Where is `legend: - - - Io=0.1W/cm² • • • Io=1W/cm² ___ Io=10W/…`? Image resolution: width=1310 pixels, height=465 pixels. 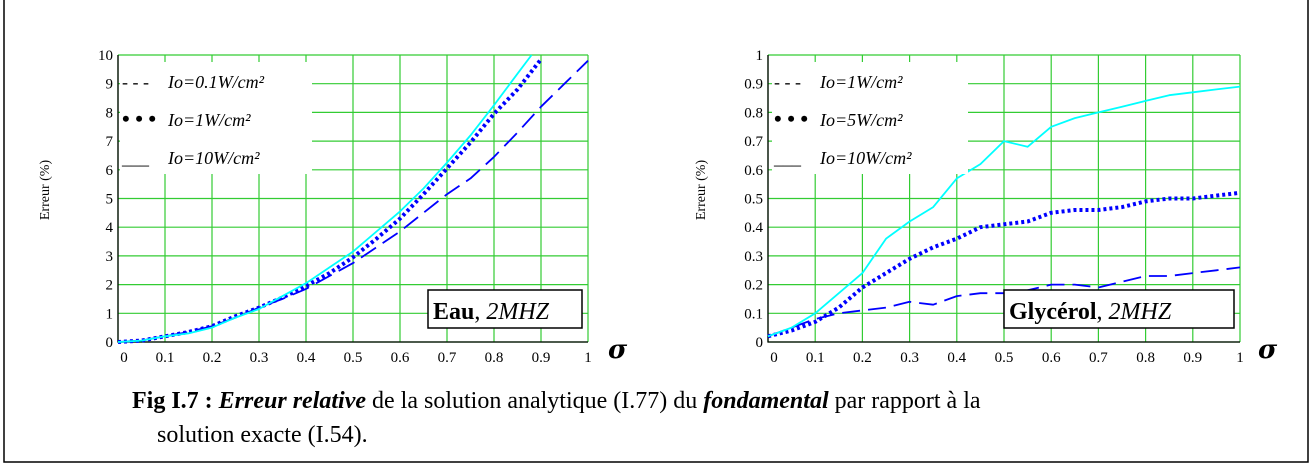
legend: - - - Io=0.1W/cm² • • • Io=1W/cm² ___ Io=10W/… is located at coordinates (216, 118).